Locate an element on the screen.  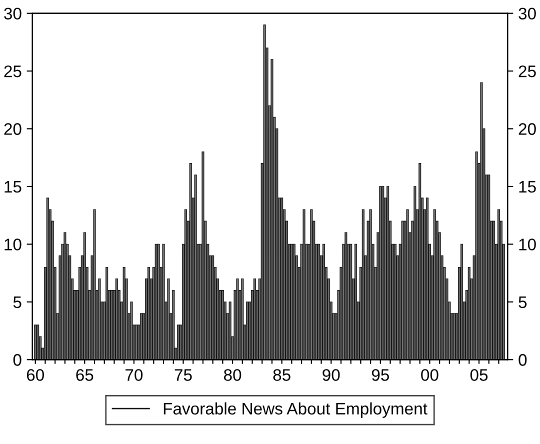
legend-label: Favorable News About Employment is located at coordinates (296, 410).